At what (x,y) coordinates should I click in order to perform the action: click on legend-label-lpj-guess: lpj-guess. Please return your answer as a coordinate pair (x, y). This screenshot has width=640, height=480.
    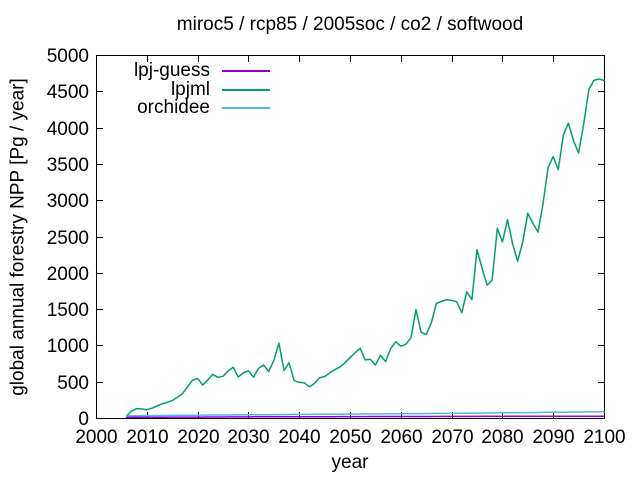
    Looking at the image, I should click on (171, 70).